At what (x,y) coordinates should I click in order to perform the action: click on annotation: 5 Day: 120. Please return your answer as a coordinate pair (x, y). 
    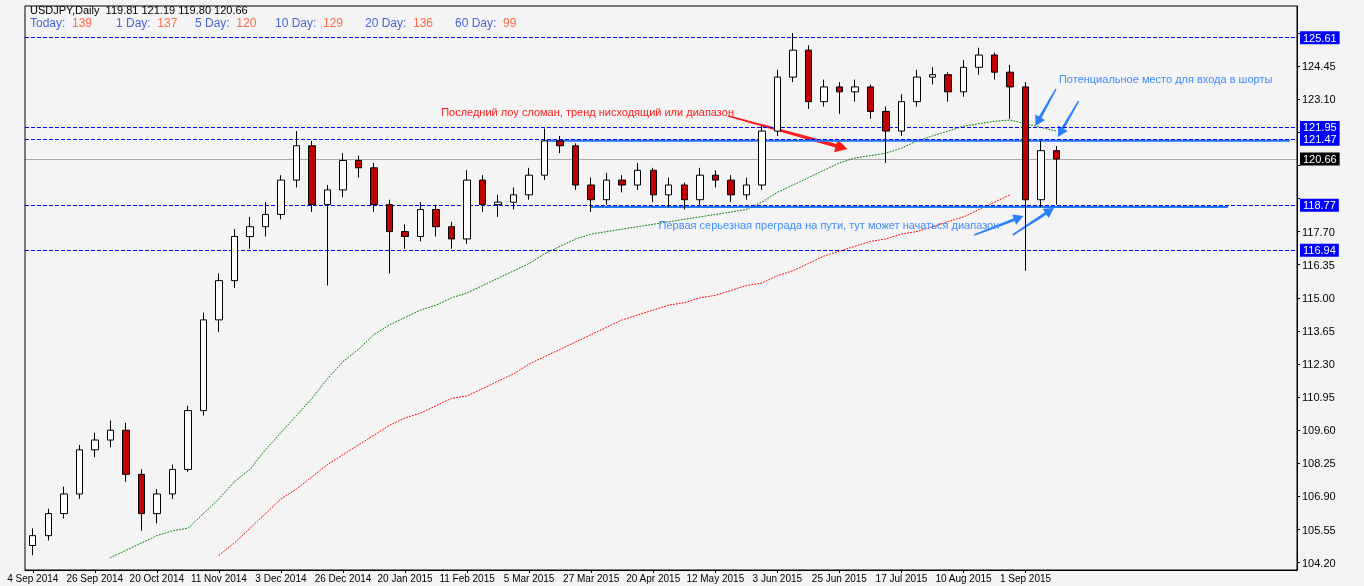
    Looking at the image, I should click on (226, 23).